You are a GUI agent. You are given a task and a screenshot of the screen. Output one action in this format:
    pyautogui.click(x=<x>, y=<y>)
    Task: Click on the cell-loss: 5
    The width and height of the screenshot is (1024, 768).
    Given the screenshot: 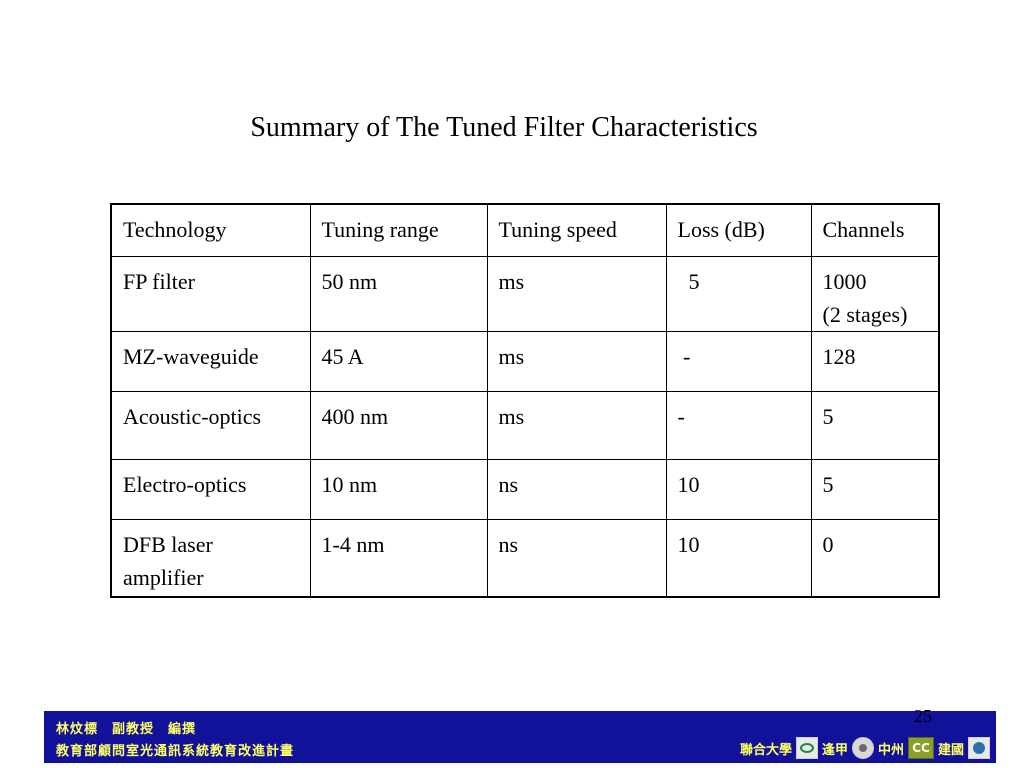 What is the action you would take?
    pyautogui.click(x=738, y=293)
    